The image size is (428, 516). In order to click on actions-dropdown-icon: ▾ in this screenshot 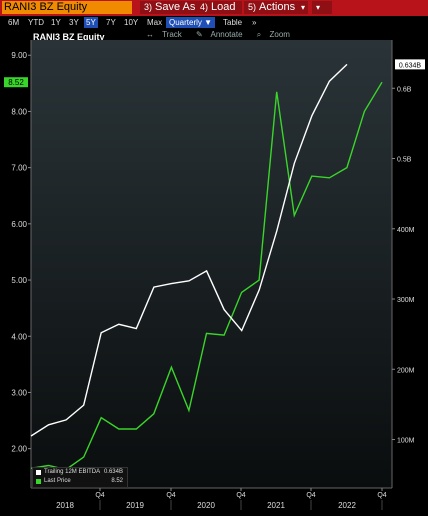, I will do `click(302, 7)`.